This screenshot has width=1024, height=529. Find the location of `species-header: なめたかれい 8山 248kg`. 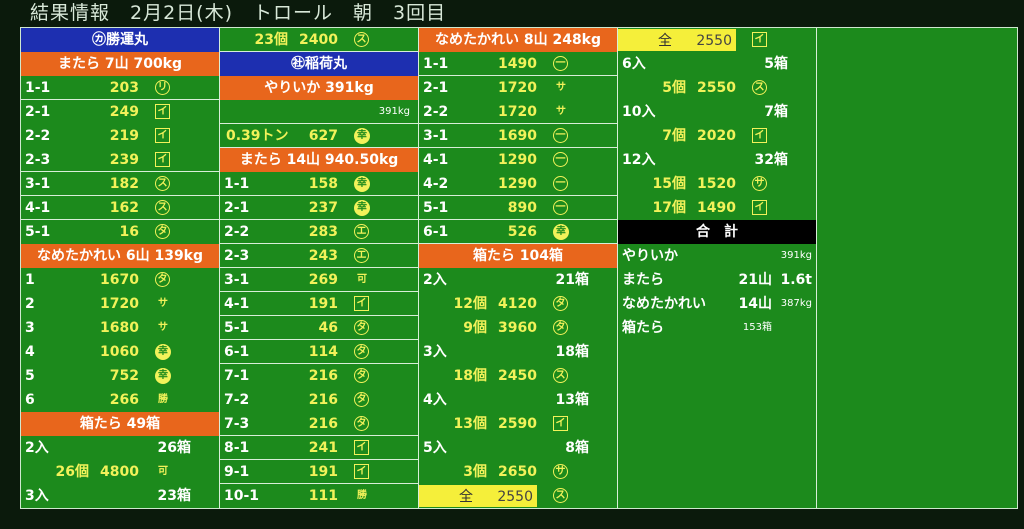

species-header: なめたかれい 8山 248kg is located at coordinates (518, 40).